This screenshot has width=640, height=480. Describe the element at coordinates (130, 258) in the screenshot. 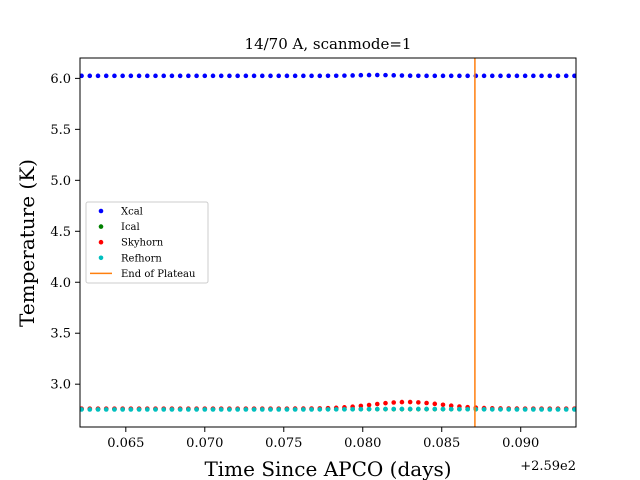

I see `legend-entry: Refhorn` at that location.